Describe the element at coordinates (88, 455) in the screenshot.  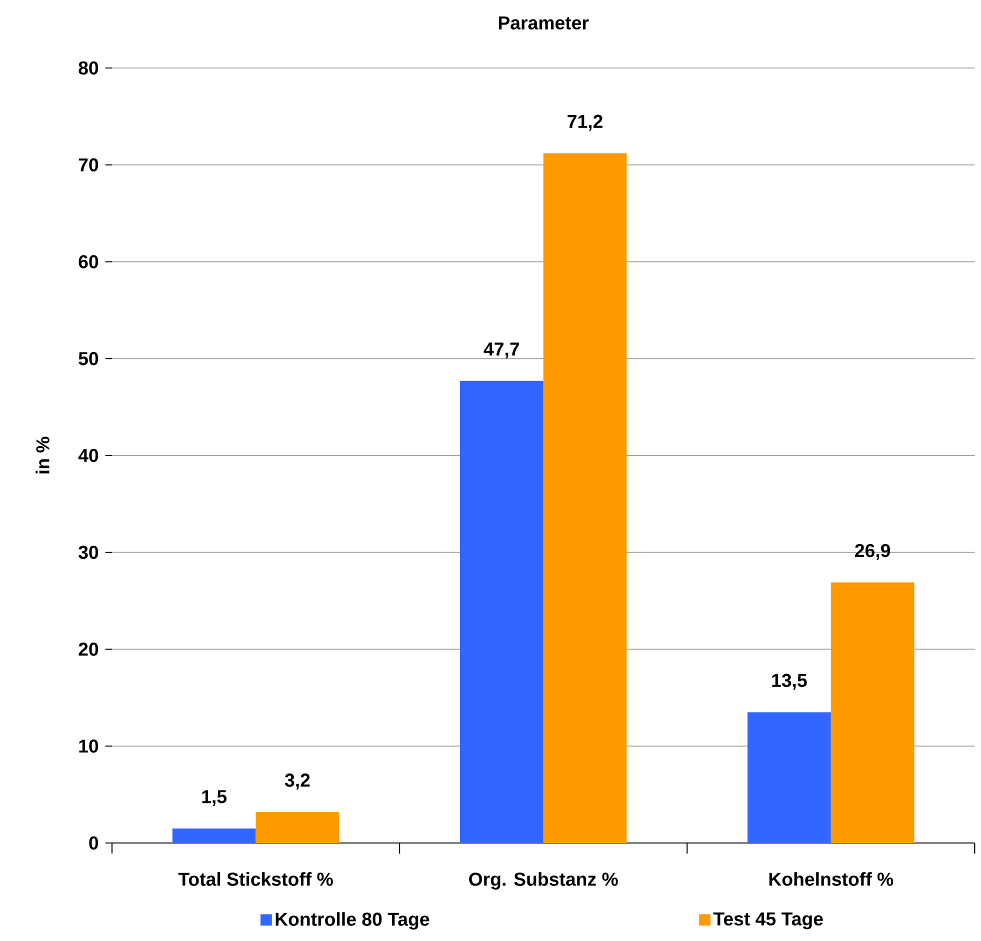
I see `y-tick-label: 40` at that location.